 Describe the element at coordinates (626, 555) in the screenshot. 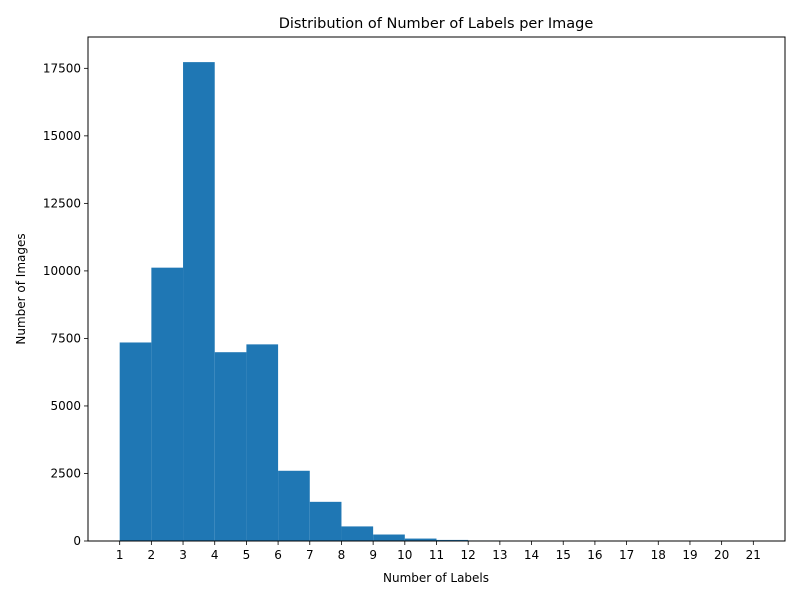

I see `x-tick-label: 17` at that location.